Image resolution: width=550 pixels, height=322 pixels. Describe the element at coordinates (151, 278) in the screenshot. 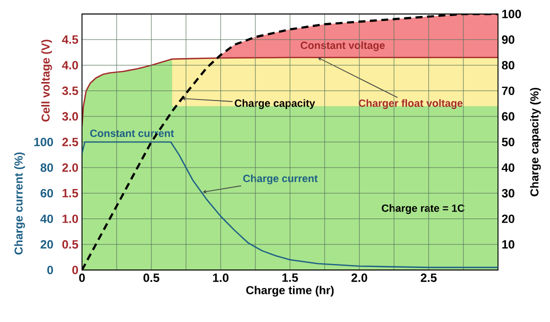

I see `x-tick-label: 0.5` at that location.